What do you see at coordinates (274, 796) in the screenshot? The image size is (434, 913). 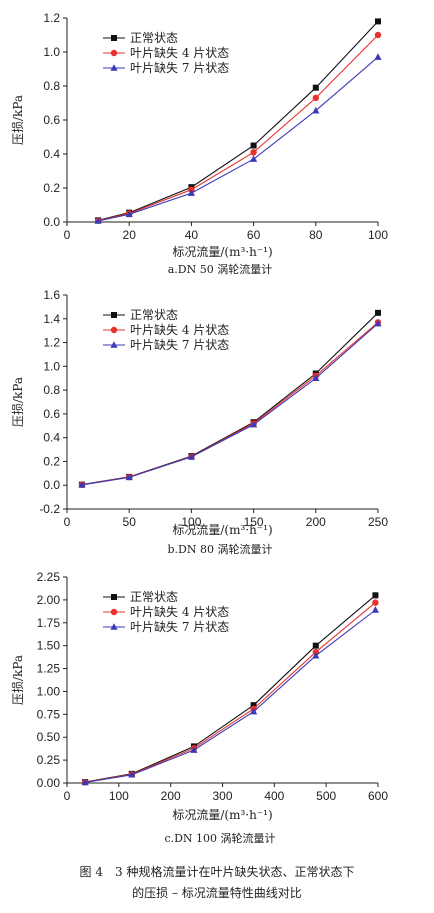 I see `x-tick-label: 400` at bounding box center [274, 796].